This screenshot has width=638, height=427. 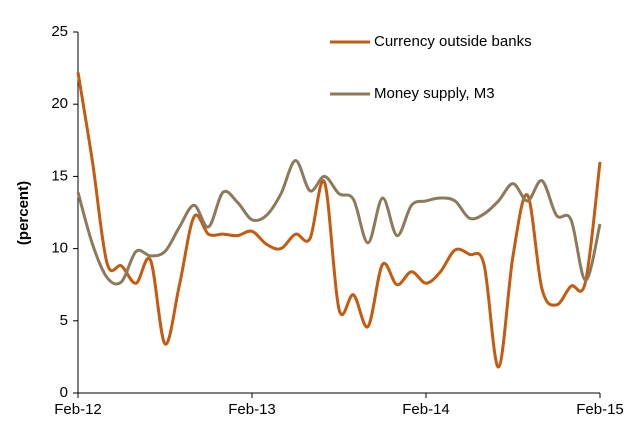 I want to click on y-tick-label: 20, so click(x=59, y=103).